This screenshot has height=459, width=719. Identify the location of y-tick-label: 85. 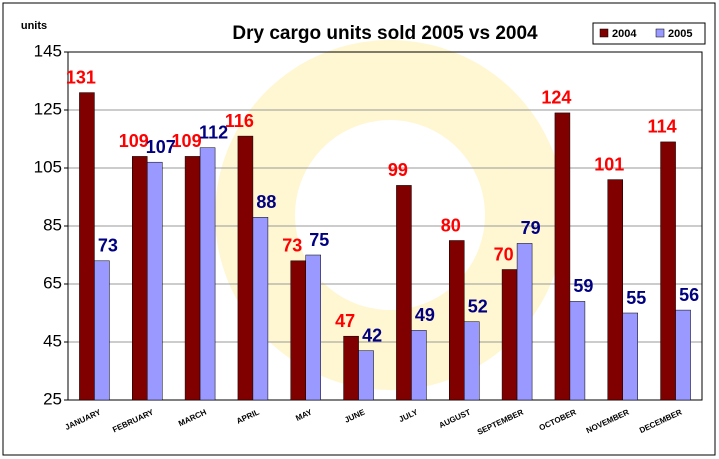
(52, 224).